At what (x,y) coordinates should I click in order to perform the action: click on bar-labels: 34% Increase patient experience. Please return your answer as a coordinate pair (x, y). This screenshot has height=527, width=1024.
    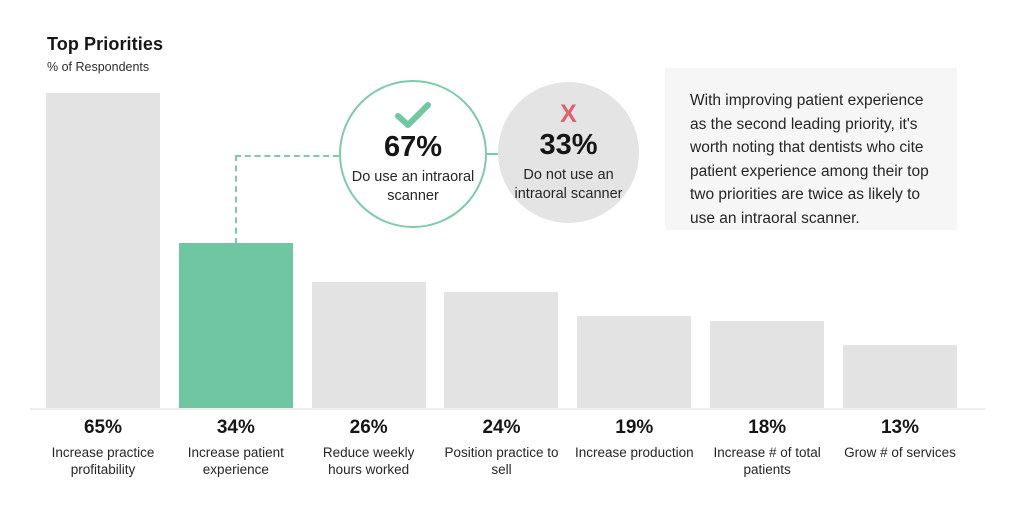
    Looking at the image, I should click on (236, 447).